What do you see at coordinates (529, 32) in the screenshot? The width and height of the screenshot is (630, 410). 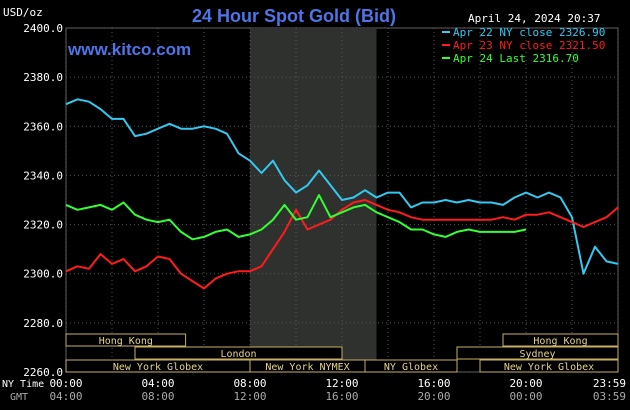 I see `legend-label: Apr 22 NY close 2326.90` at bounding box center [529, 32].